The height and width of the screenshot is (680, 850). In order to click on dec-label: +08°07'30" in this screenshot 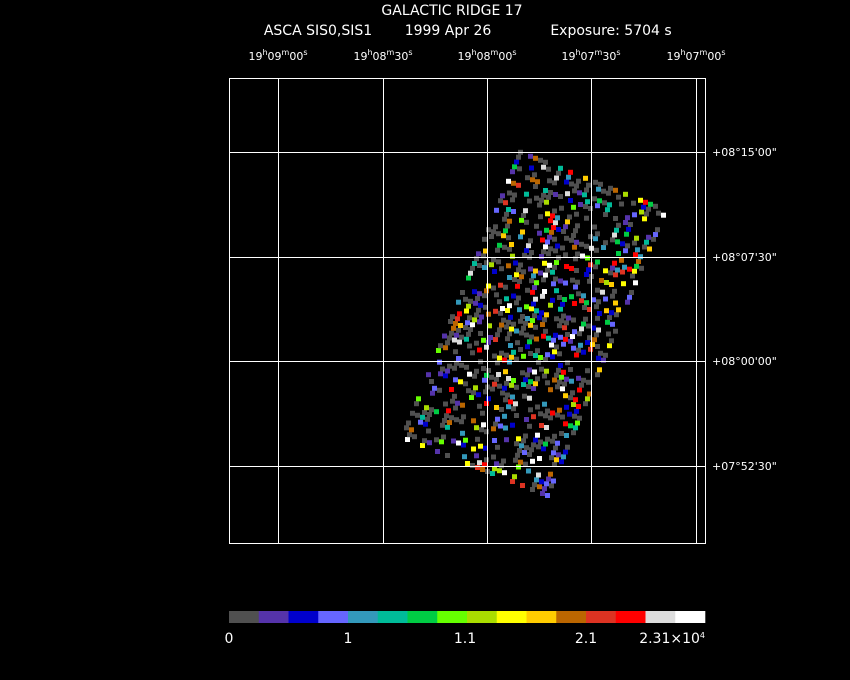, I will do `click(744, 257)`.